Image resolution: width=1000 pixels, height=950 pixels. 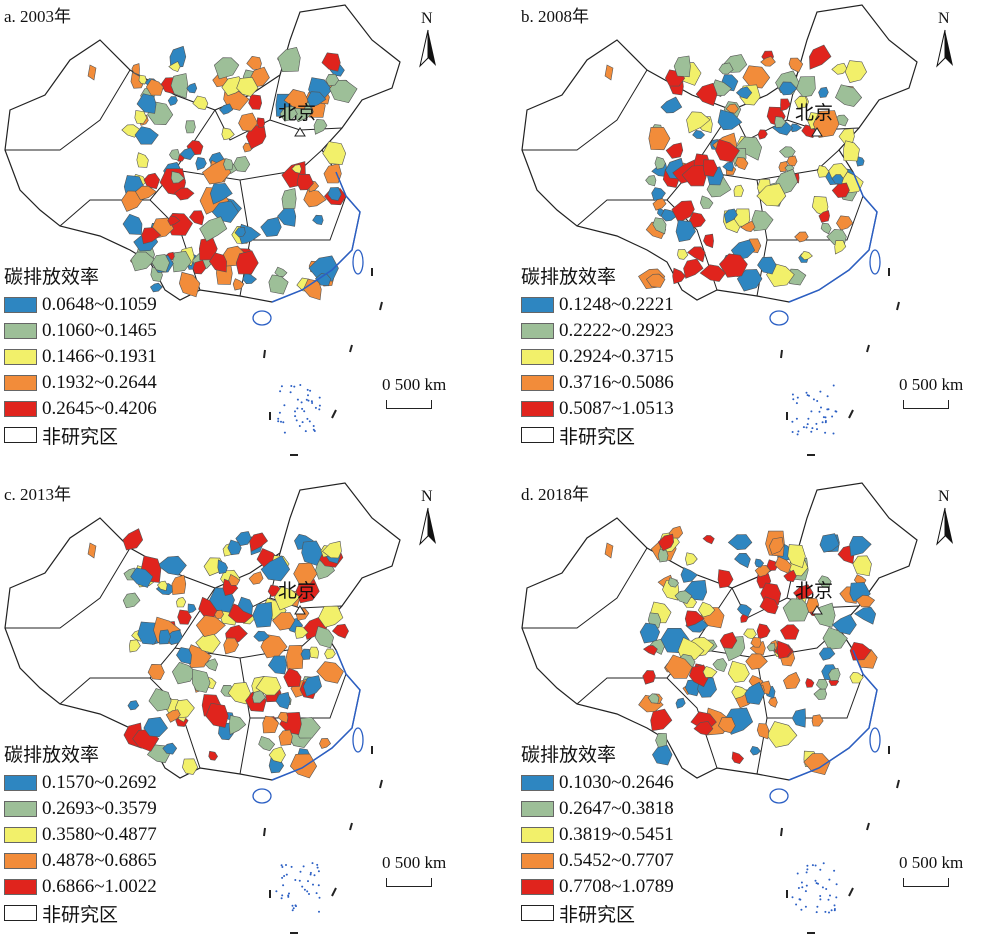 I want to click on legend-item: 0.3716~0.5086, so click(x=597, y=383).